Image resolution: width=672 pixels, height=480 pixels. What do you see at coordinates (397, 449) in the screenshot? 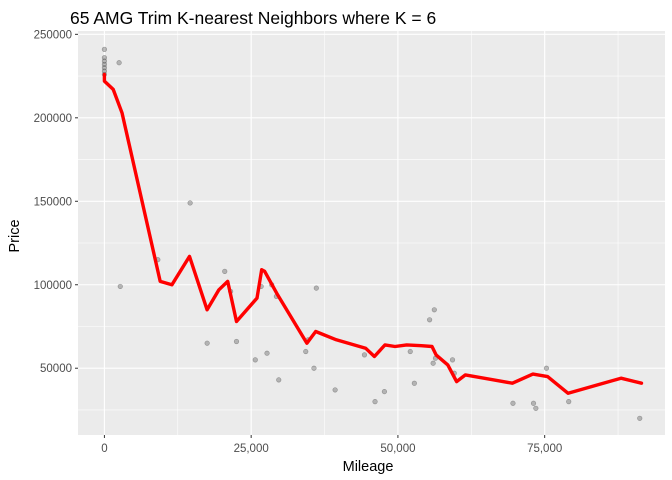
I see `x-tick-label: 50,000` at bounding box center [397, 449].